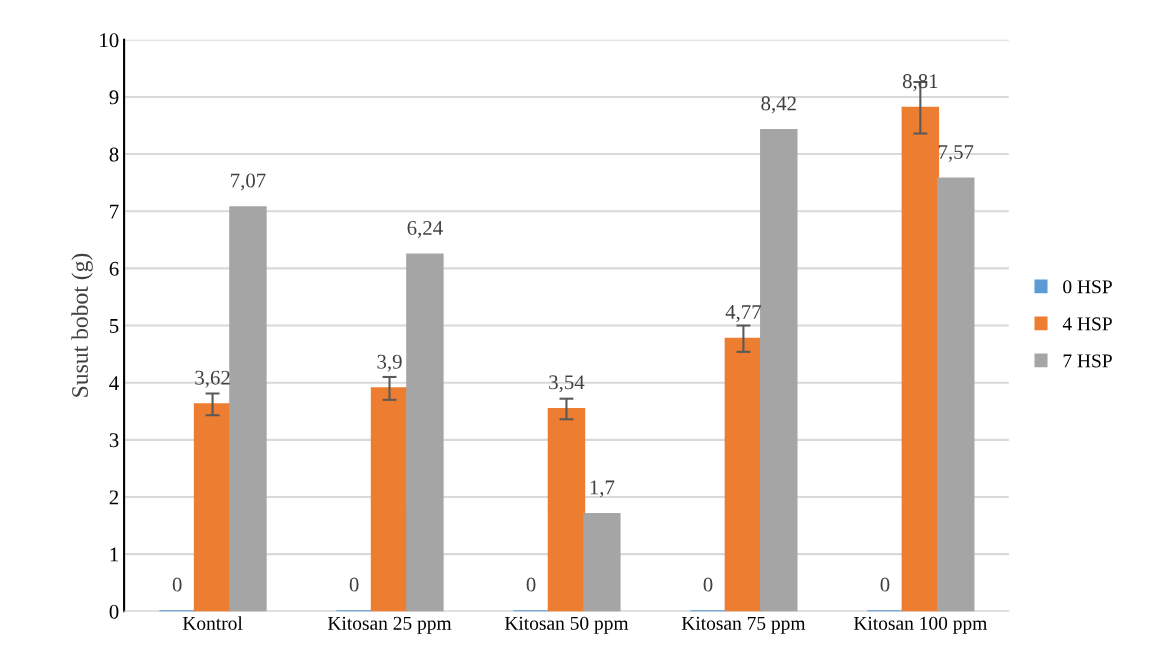 The image size is (1149, 663). I want to click on data-label: 3,9, so click(389, 363).